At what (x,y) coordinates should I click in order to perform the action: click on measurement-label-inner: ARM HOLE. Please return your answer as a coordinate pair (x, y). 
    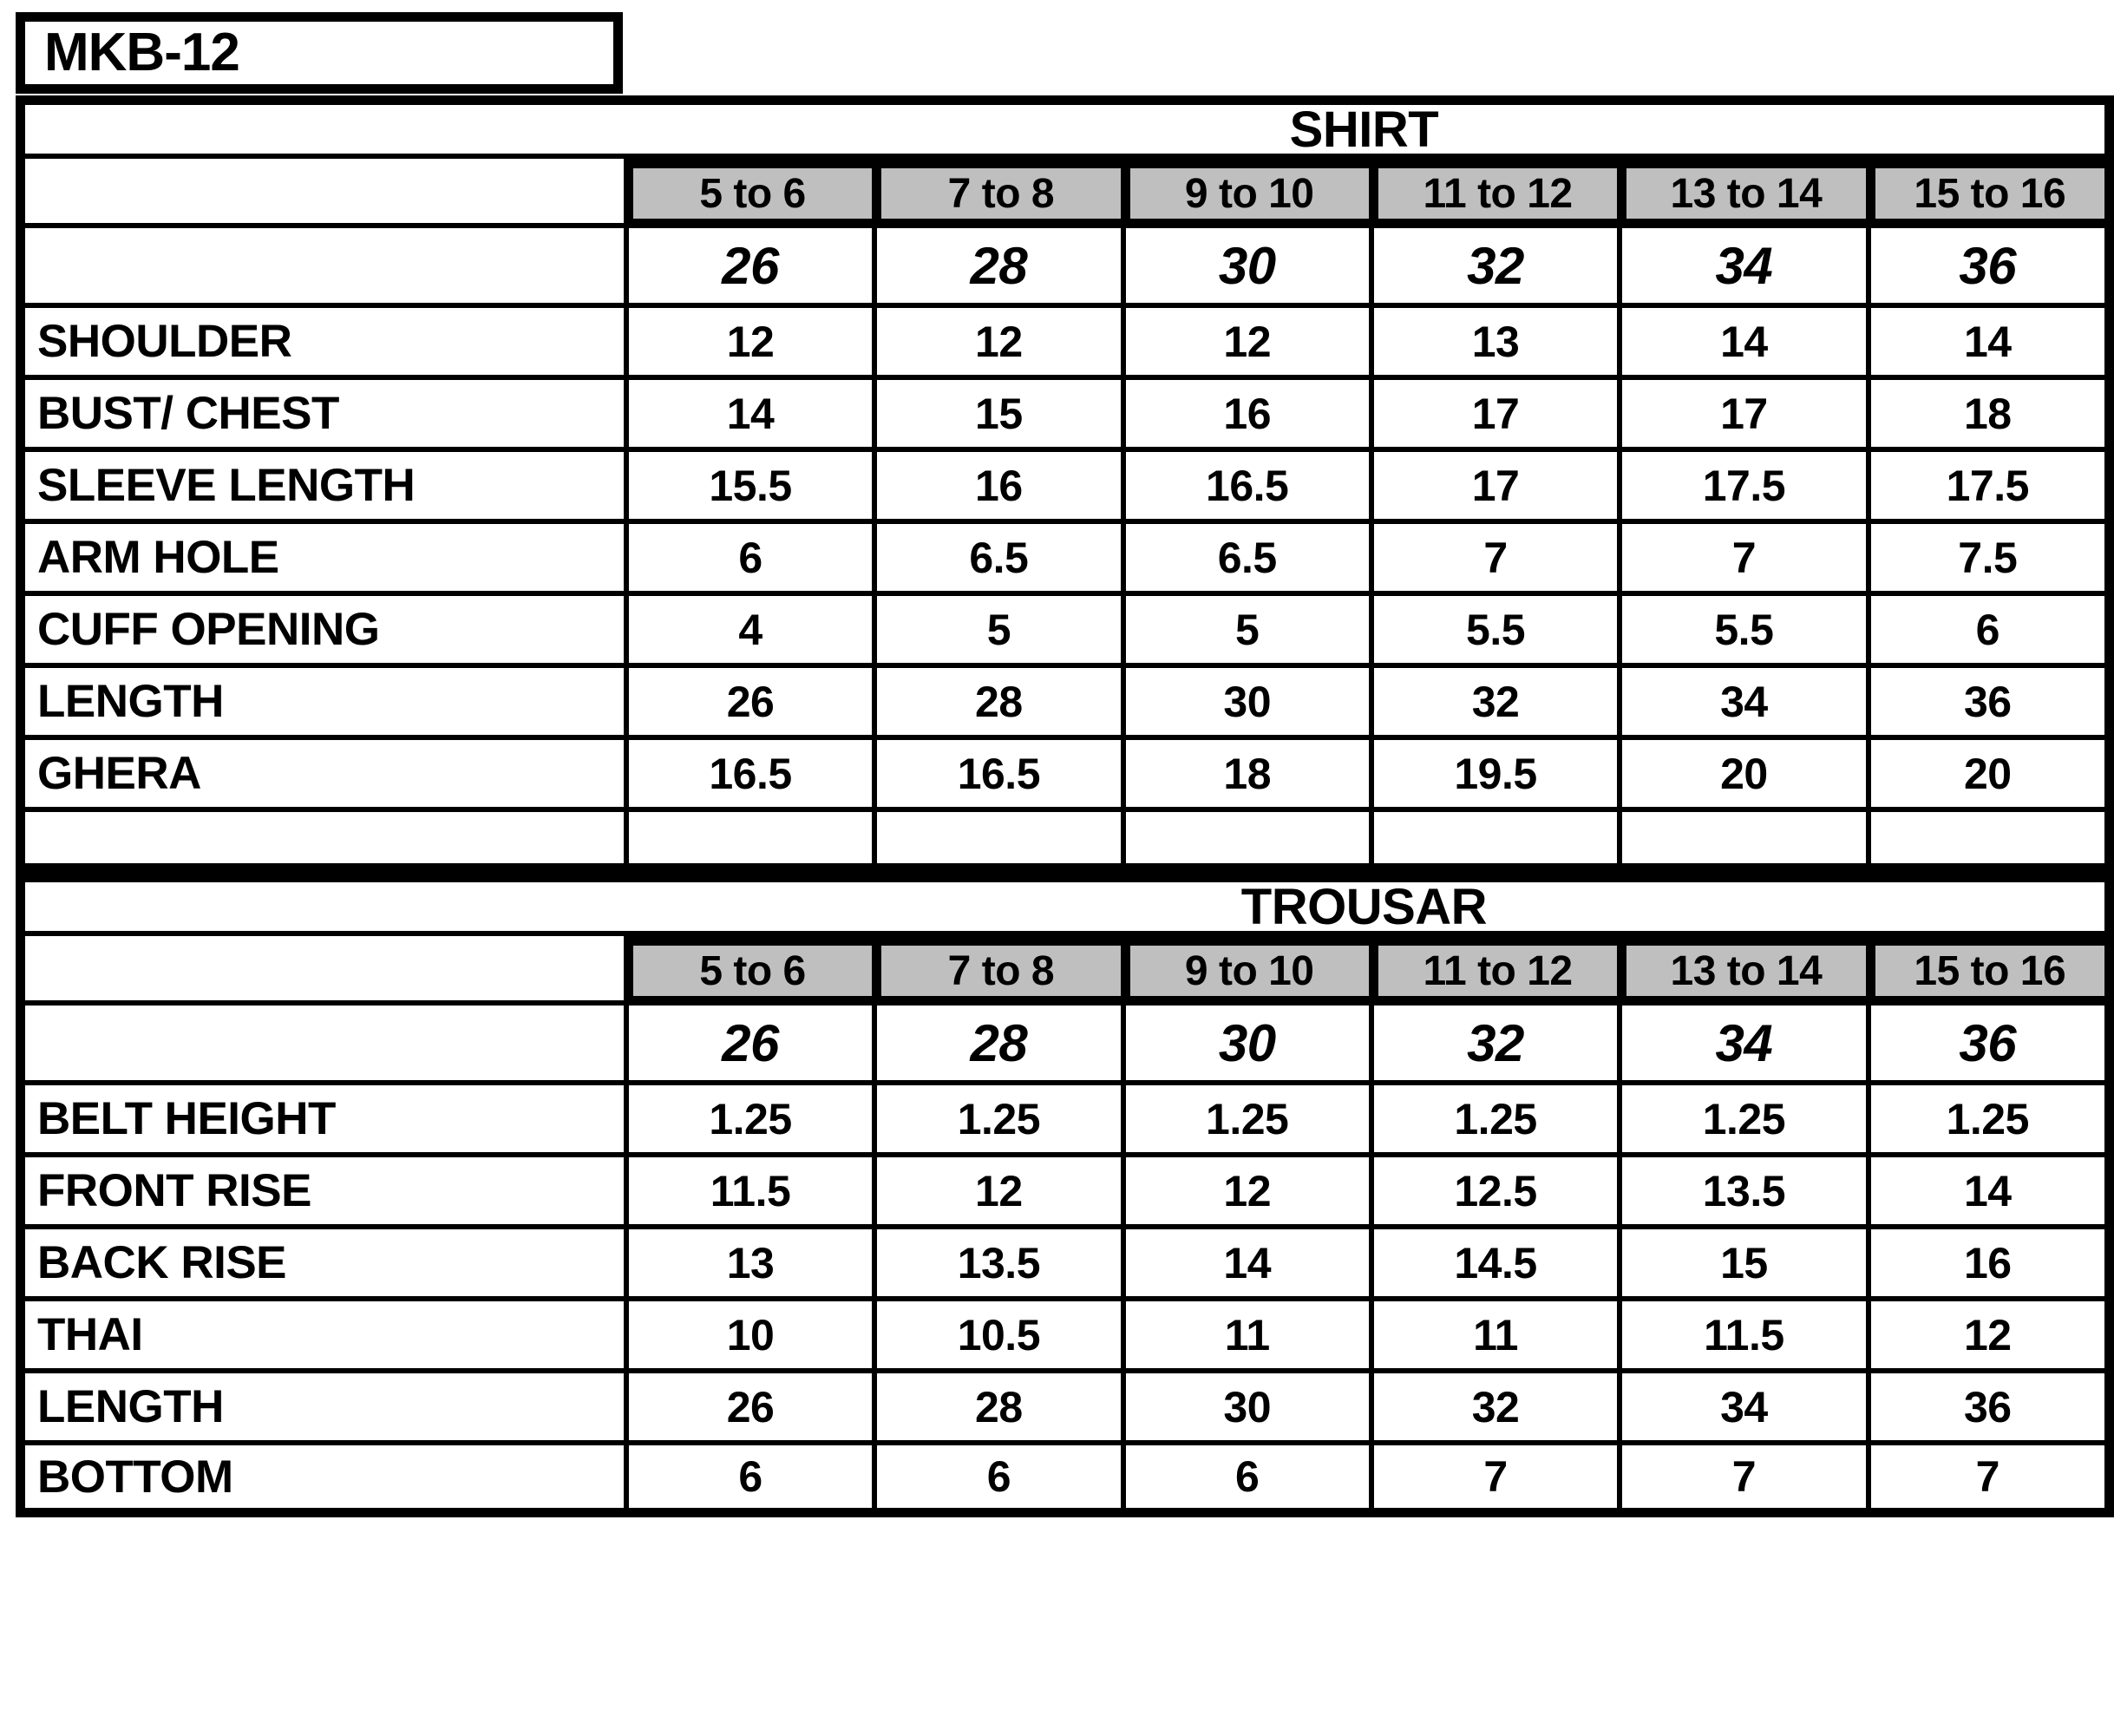
    Looking at the image, I should click on (320, 560).